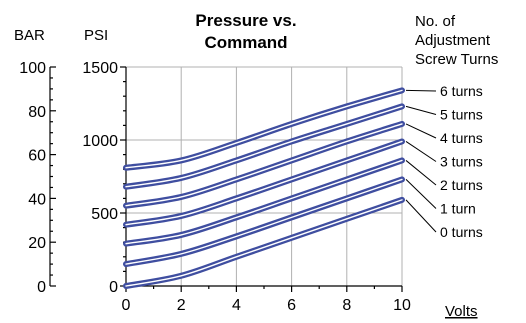 The height and width of the screenshot is (323, 526). Describe the element at coordinates (37, 156) in the screenshot. I see `bar-tick-label: 60` at that location.